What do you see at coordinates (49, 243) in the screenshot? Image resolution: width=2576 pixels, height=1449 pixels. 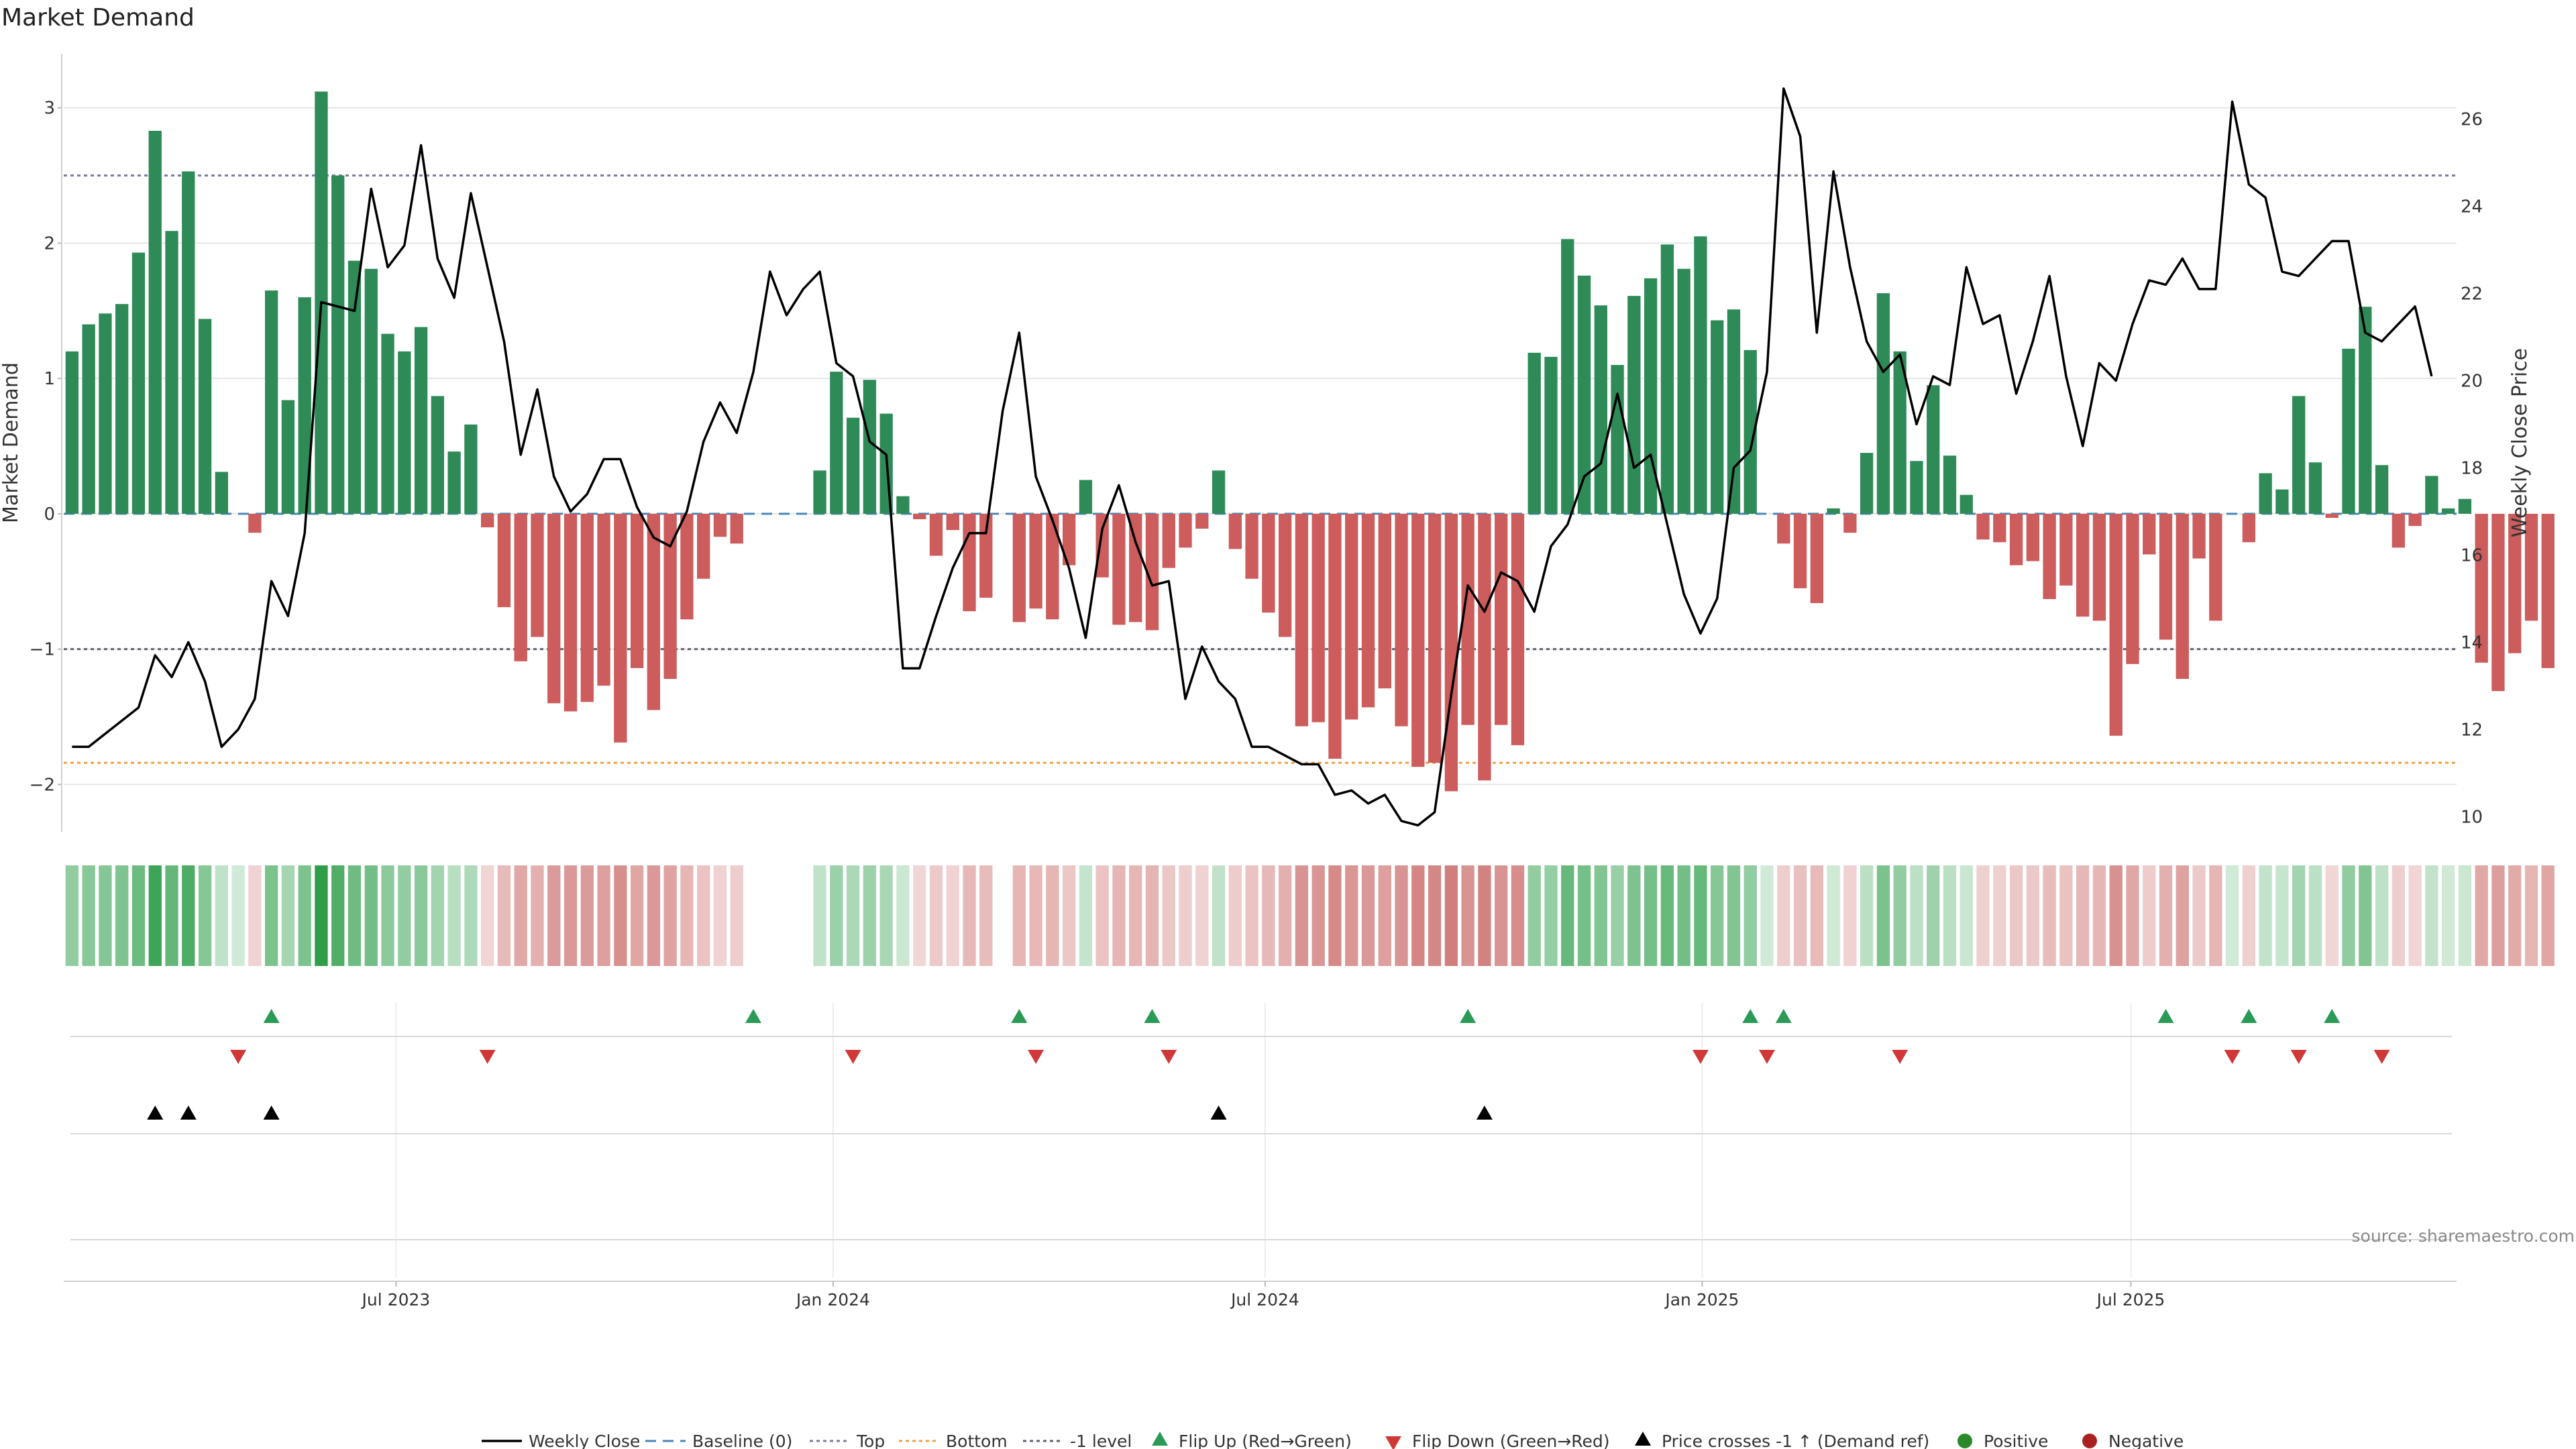 I see `y-tick-label: 2` at bounding box center [49, 243].